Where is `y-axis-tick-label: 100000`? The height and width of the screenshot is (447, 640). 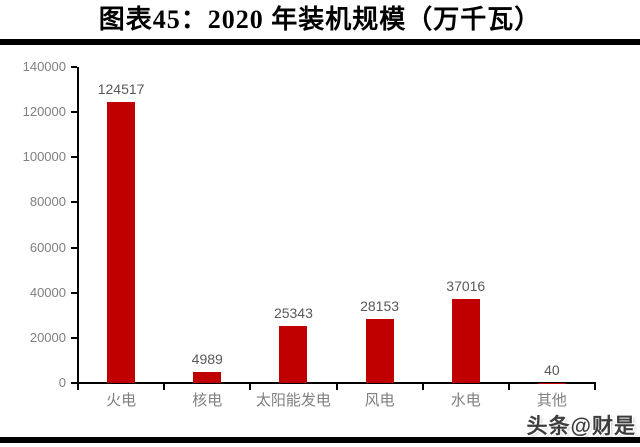
y-axis-tick-label: 100000 is located at coordinates (44, 157).